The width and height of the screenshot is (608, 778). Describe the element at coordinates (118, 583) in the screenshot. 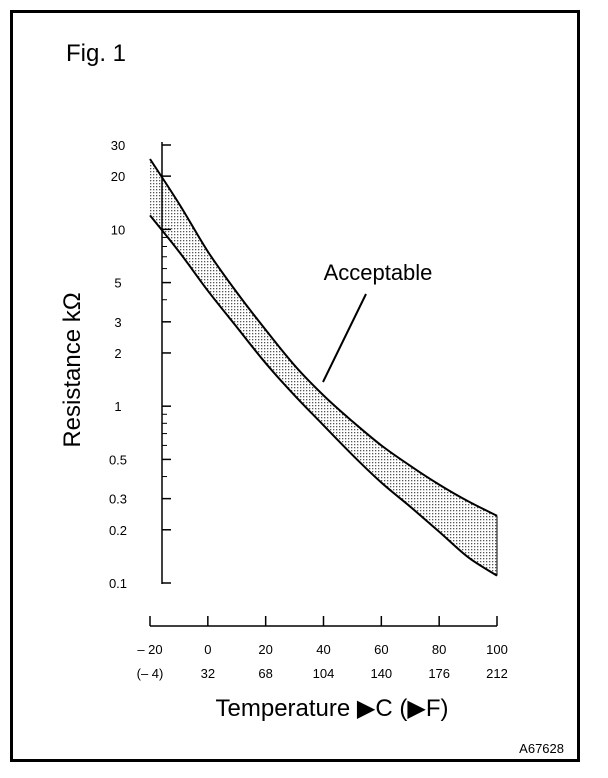

I see `y-tick-label: 0.1` at that location.